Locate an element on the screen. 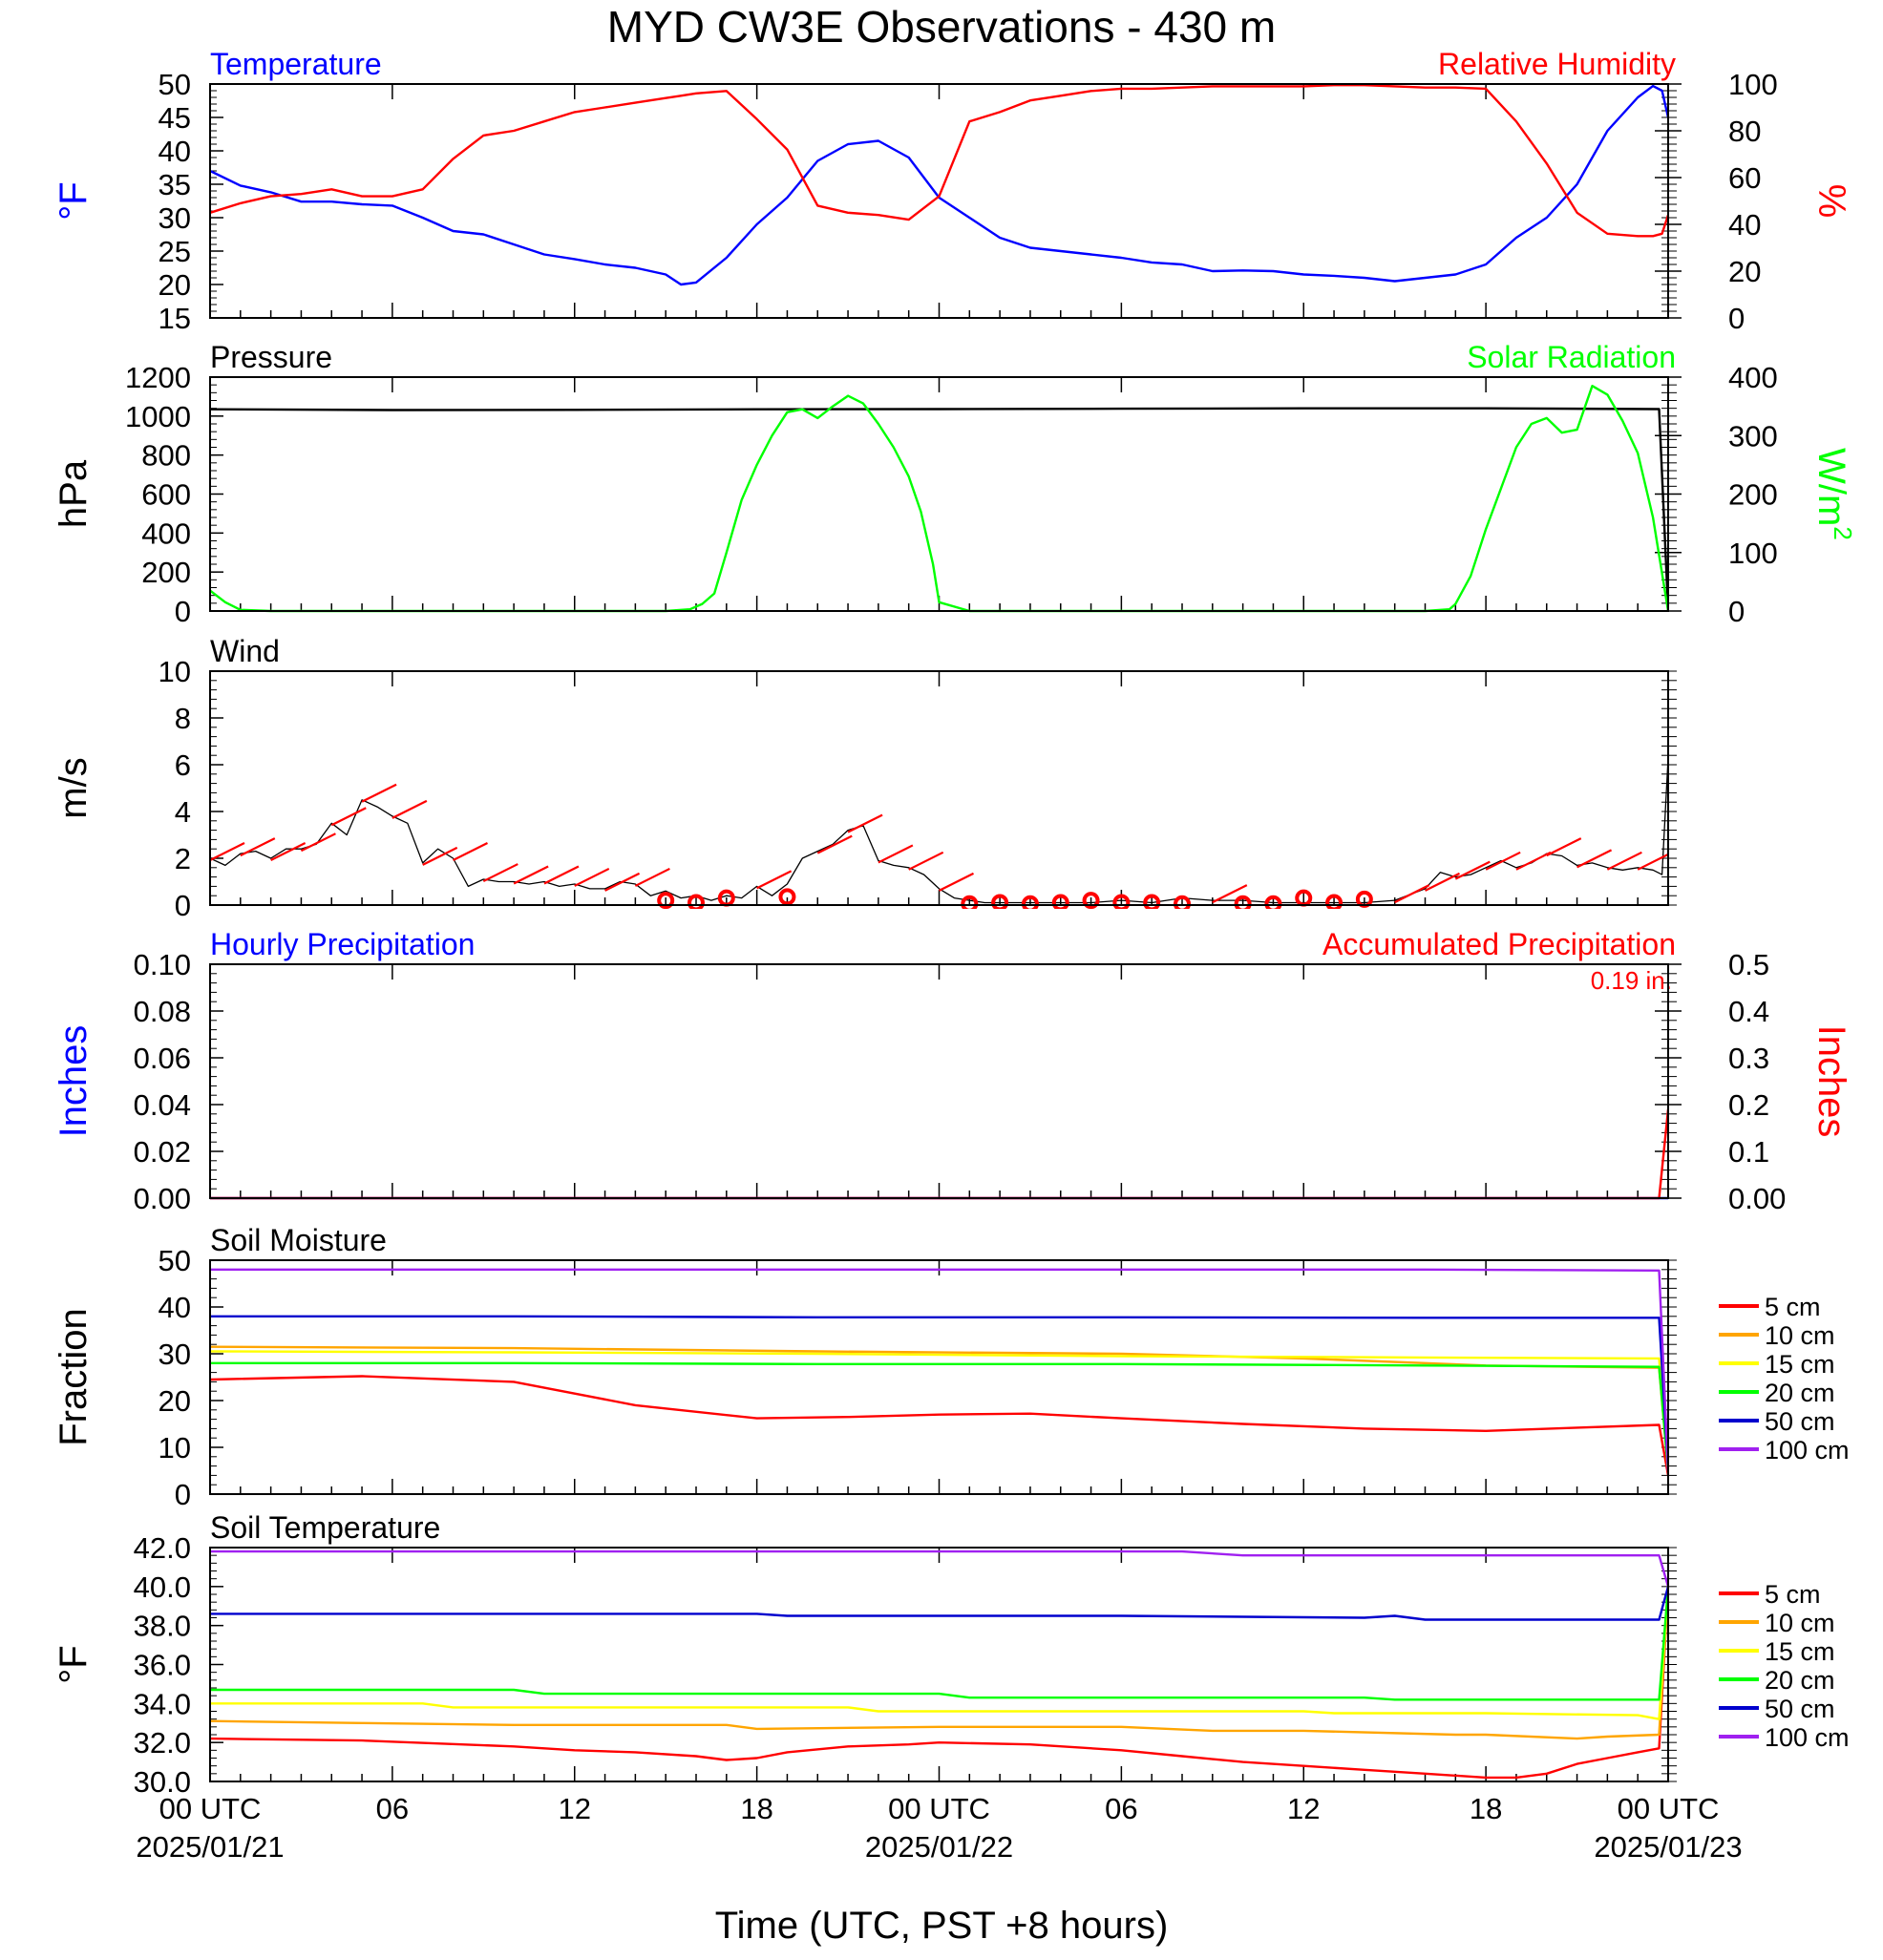 The image size is (1883, 1960). y-tick-label: 100 is located at coordinates (1753, 553).